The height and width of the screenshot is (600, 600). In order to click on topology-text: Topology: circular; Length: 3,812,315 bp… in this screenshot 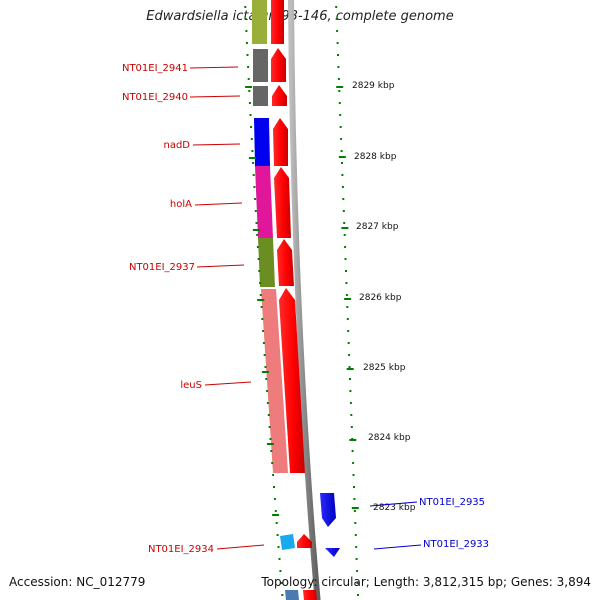, I will do `click(426, 582)`.